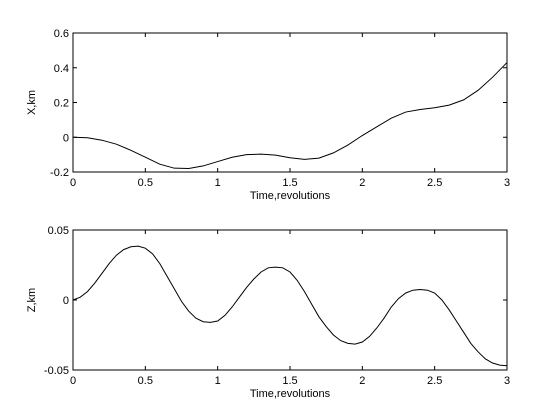 The height and width of the screenshot is (420, 560). What do you see at coordinates (61, 104) in the screenshot?
I see `y-tick-label: 0.2` at bounding box center [61, 104].